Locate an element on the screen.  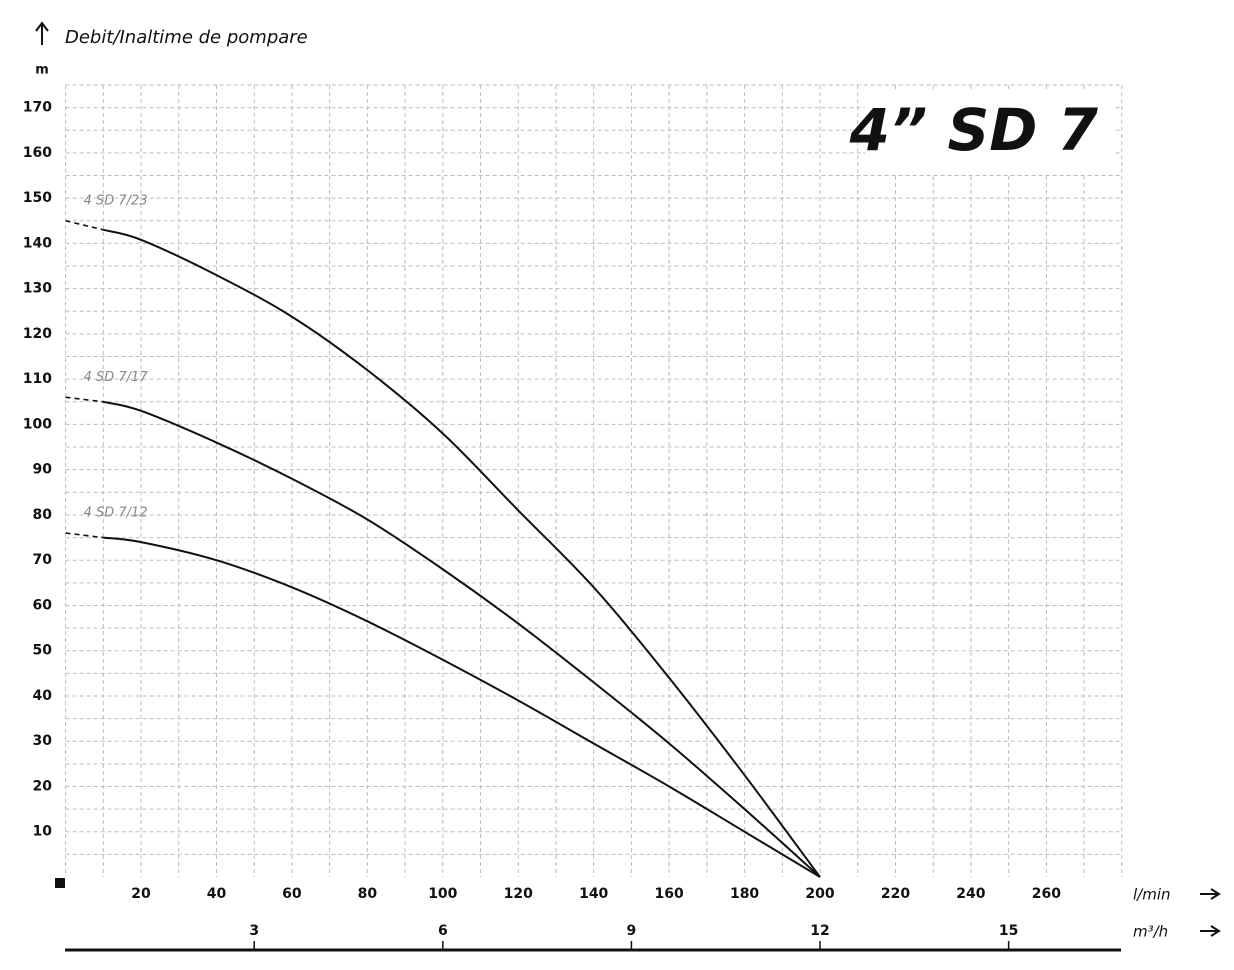
x-tick-label: 120 is located at coordinates (518, 894).